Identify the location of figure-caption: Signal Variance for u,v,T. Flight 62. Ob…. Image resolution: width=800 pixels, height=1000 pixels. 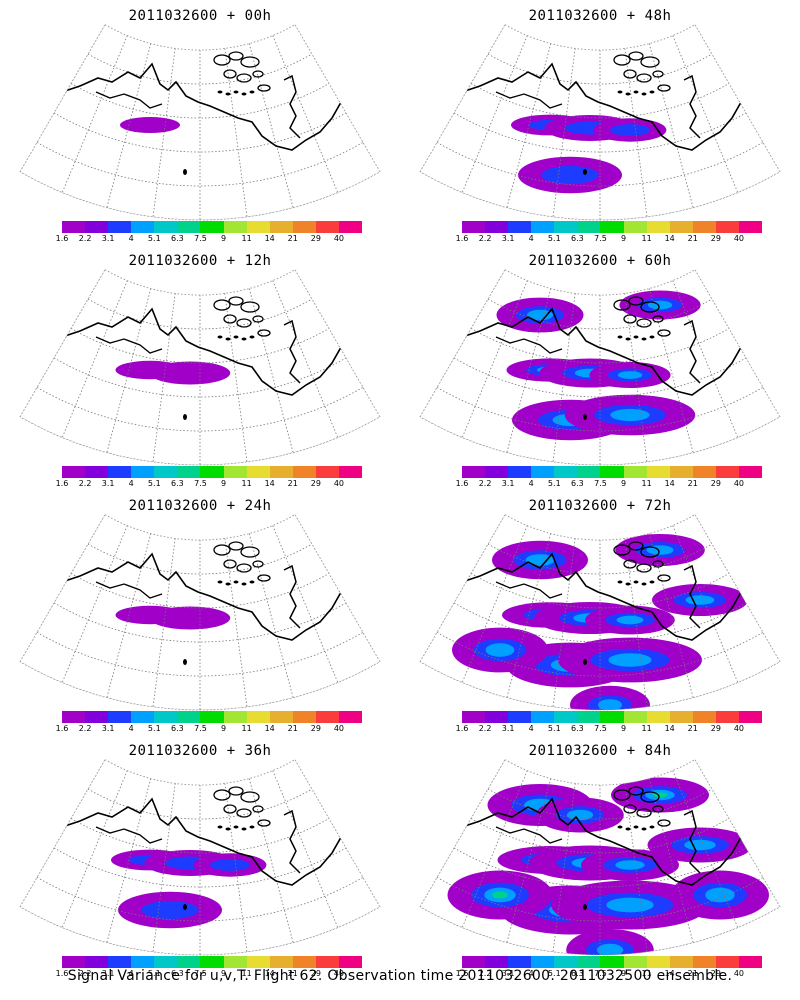
(400, 976).